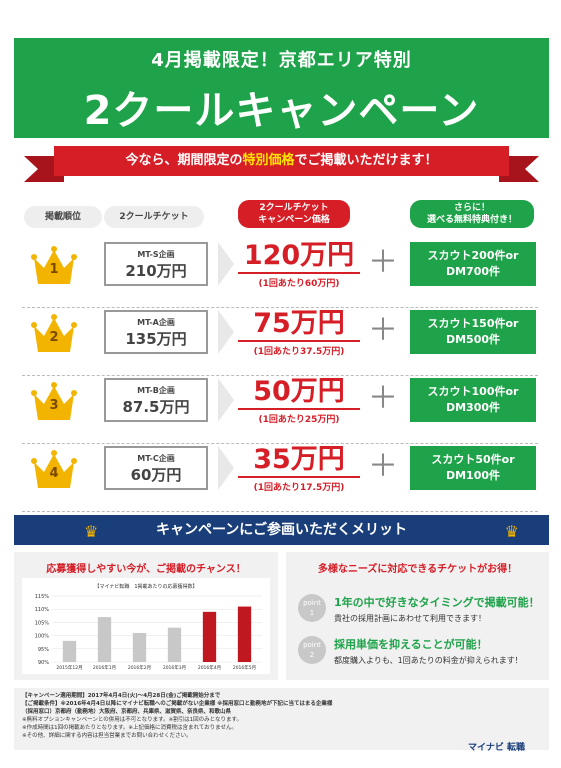 The image size is (561, 768). What do you see at coordinates (54, 470) in the screenshot?
I see `crown-icon: 4` at bounding box center [54, 470].